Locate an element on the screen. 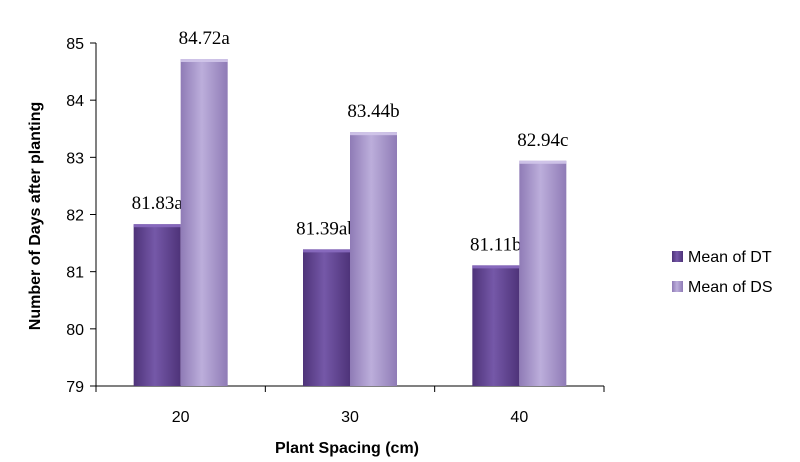 The height and width of the screenshot is (462, 800). y-tick-label: 81 is located at coordinates (75, 273).